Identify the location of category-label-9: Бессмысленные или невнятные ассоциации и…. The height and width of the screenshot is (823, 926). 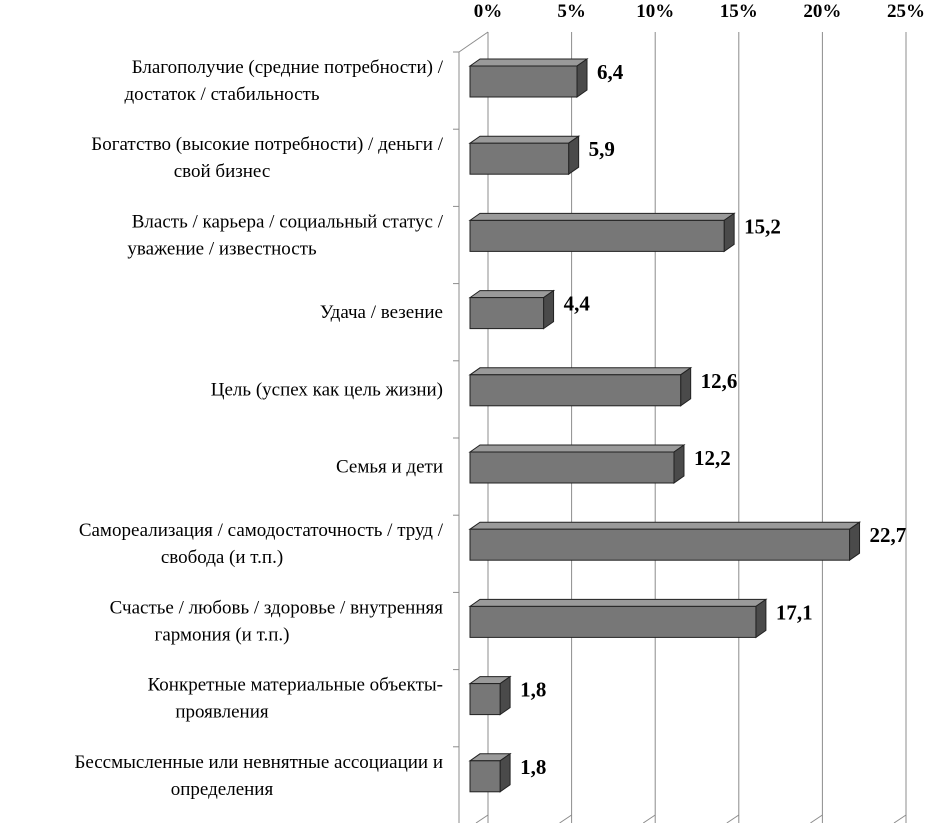
(258, 776).